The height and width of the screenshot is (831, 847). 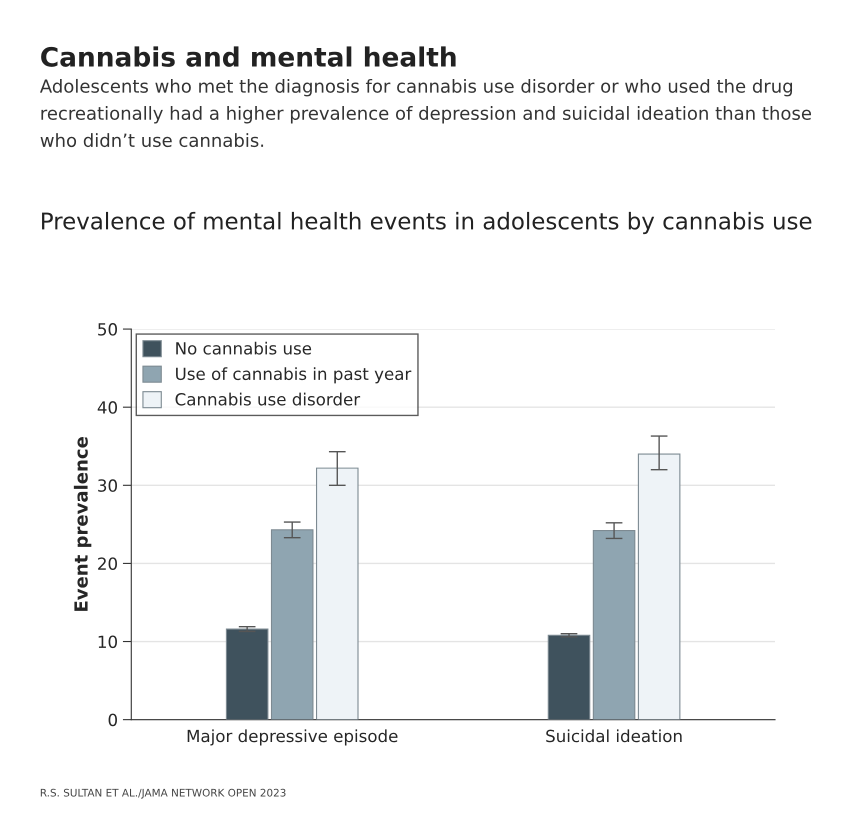 I want to click on text: Prevalence of mental health events in adolescents by cannabis use, so click(x=427, y=223).